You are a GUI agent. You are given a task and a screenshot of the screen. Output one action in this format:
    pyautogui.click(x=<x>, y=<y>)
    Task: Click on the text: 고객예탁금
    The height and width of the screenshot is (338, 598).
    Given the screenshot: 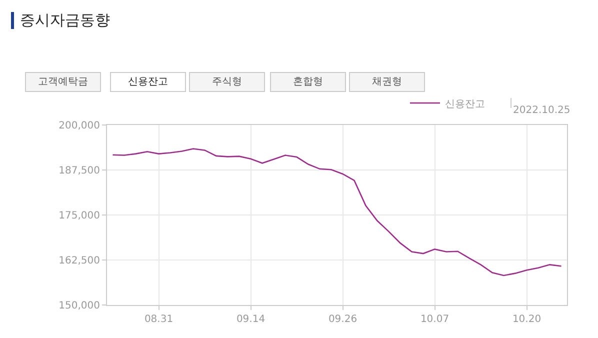 What is the action you would take?
    pyautogui.click(x=63, y=82)
    